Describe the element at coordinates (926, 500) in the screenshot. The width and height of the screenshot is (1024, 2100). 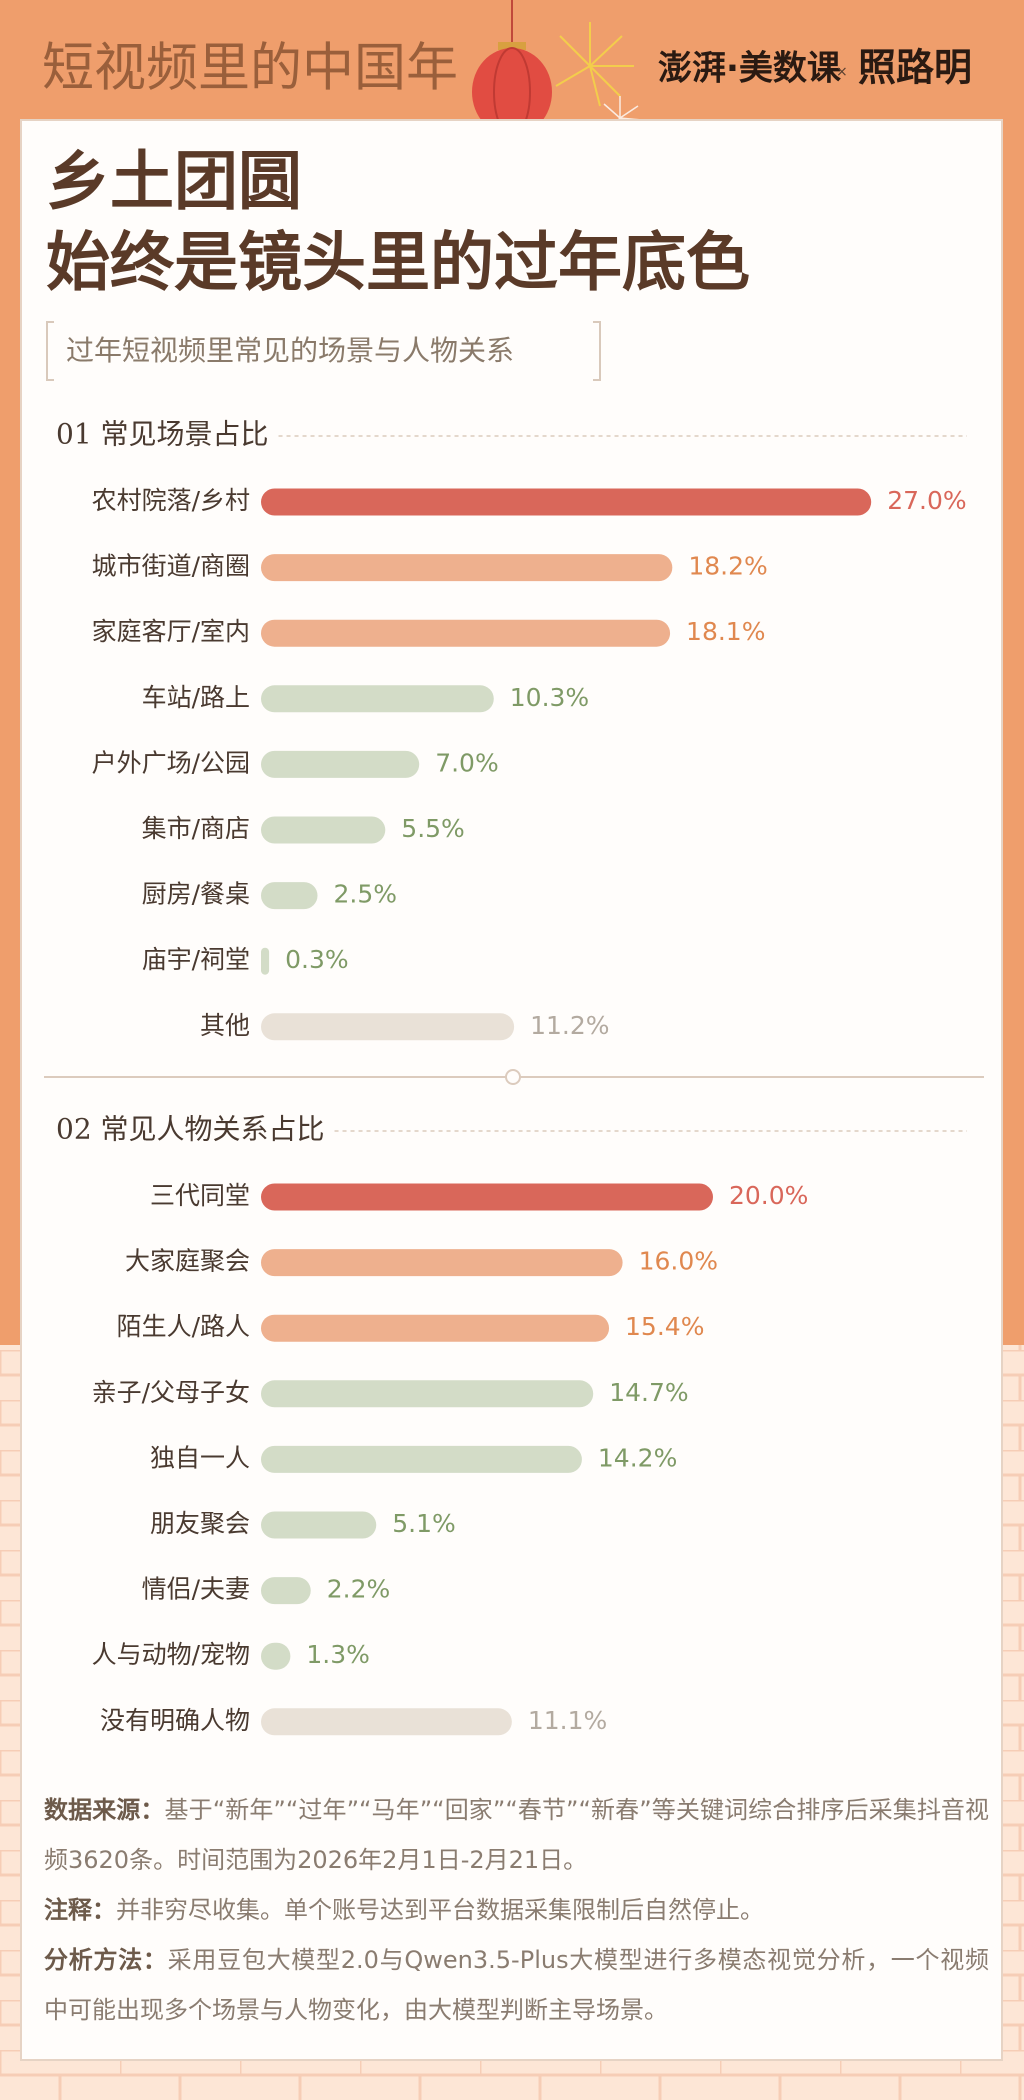
I see `value-label: 27.0%` at that location.